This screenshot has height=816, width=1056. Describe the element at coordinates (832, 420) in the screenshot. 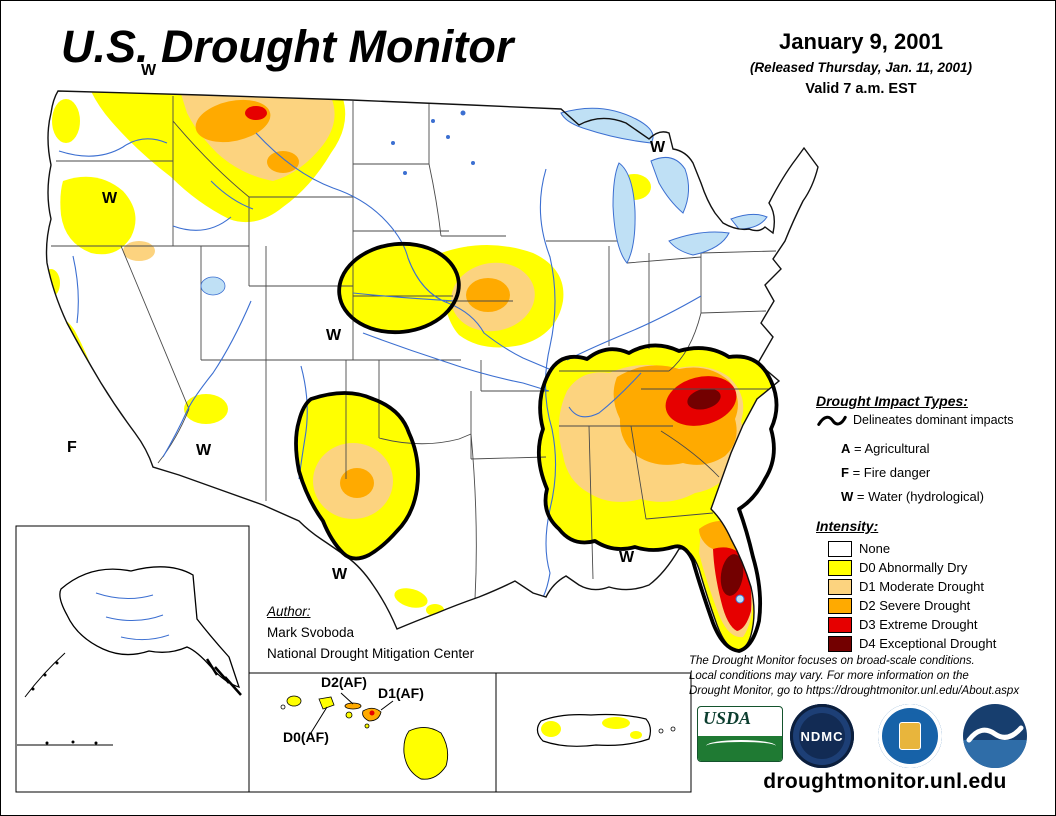

I see `delineates-curve-icon` at that location.